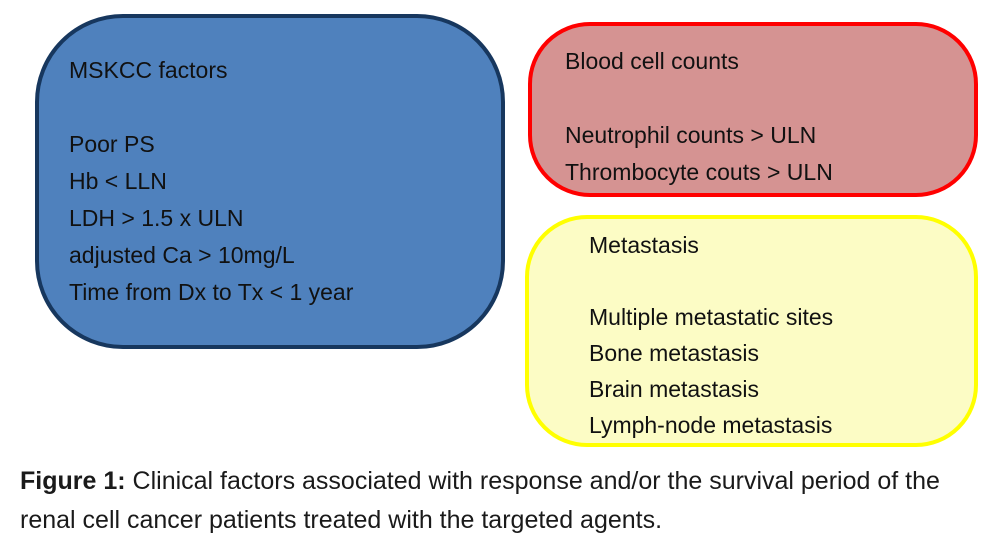 The height and width of the screenshot is (546, 997). I want to click on box-title-metastasis: Metastasis, so click(644, 245).